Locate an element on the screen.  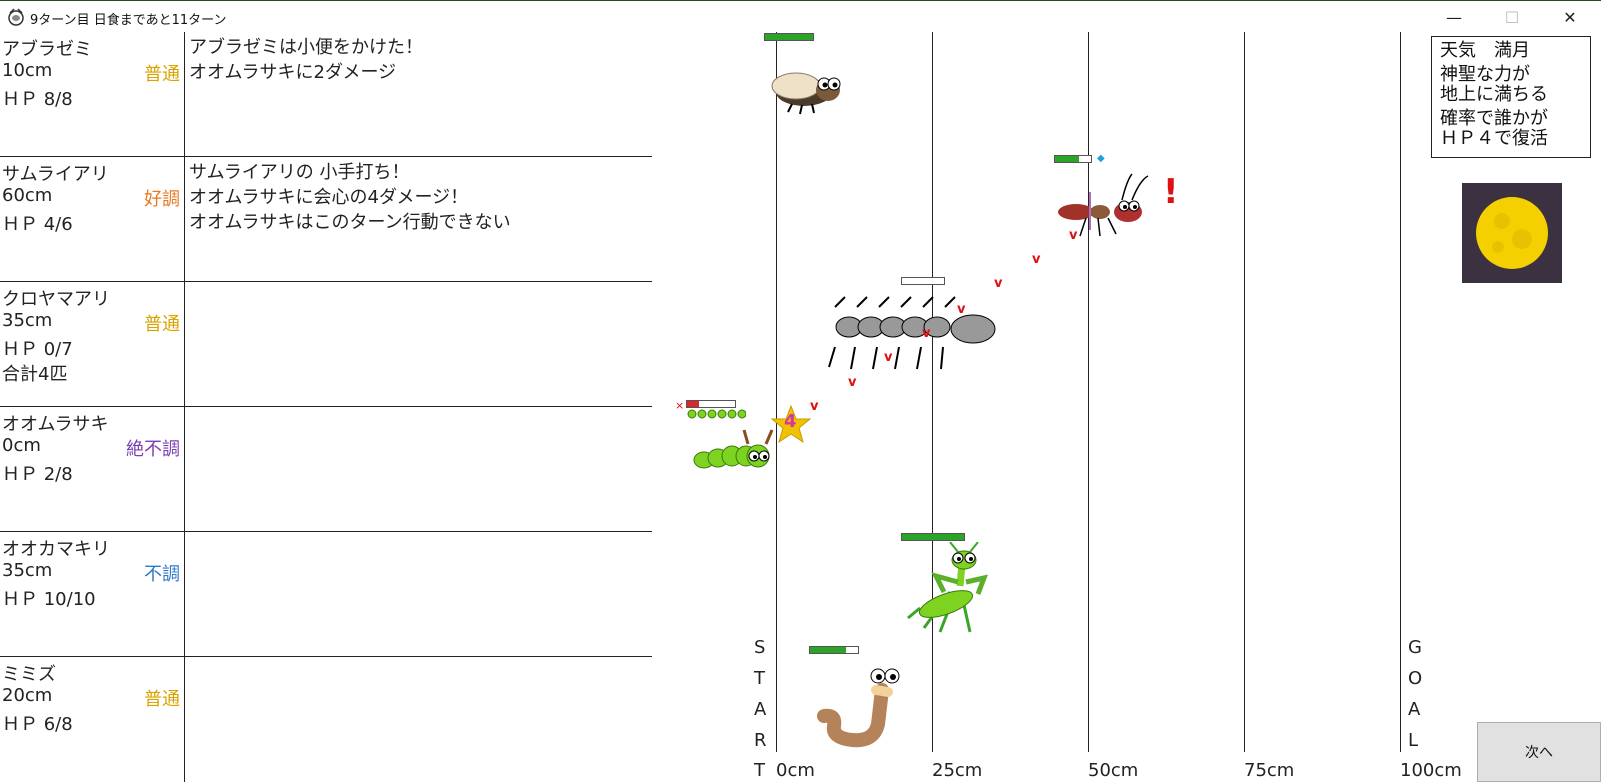
maximize-button: ☐ is located at coordinates (1512, 17).